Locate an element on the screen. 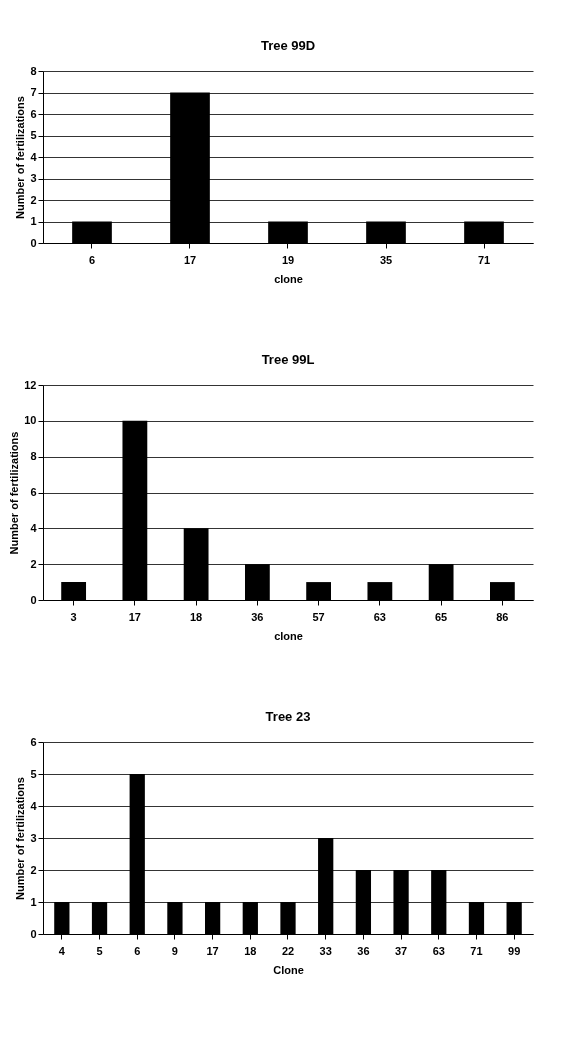 The height and width of the screenshot is (1057, 577). x-tick-label: 37 is located at coordinates (401, 950).